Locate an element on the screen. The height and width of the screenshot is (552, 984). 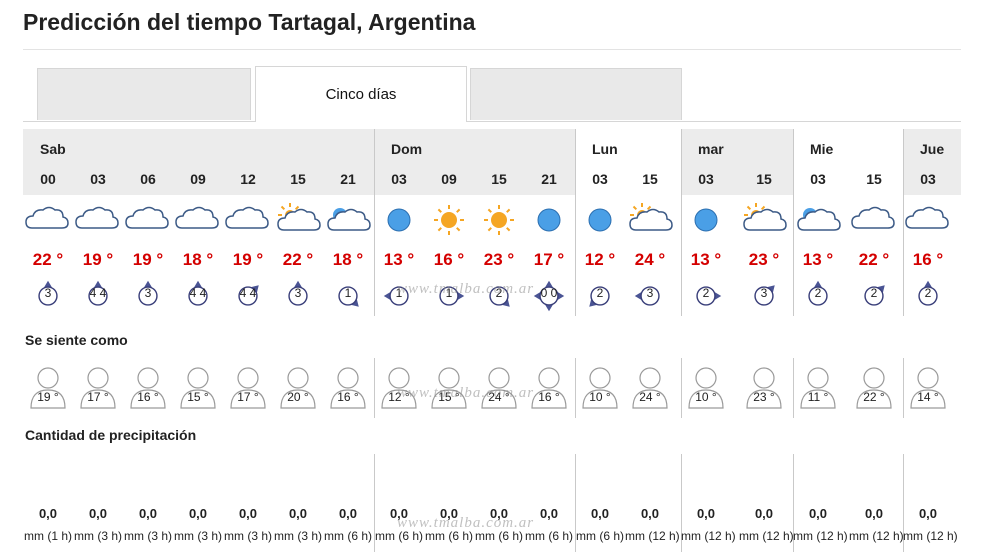
moon-cloud-icon is located at coordinates (348, 220).